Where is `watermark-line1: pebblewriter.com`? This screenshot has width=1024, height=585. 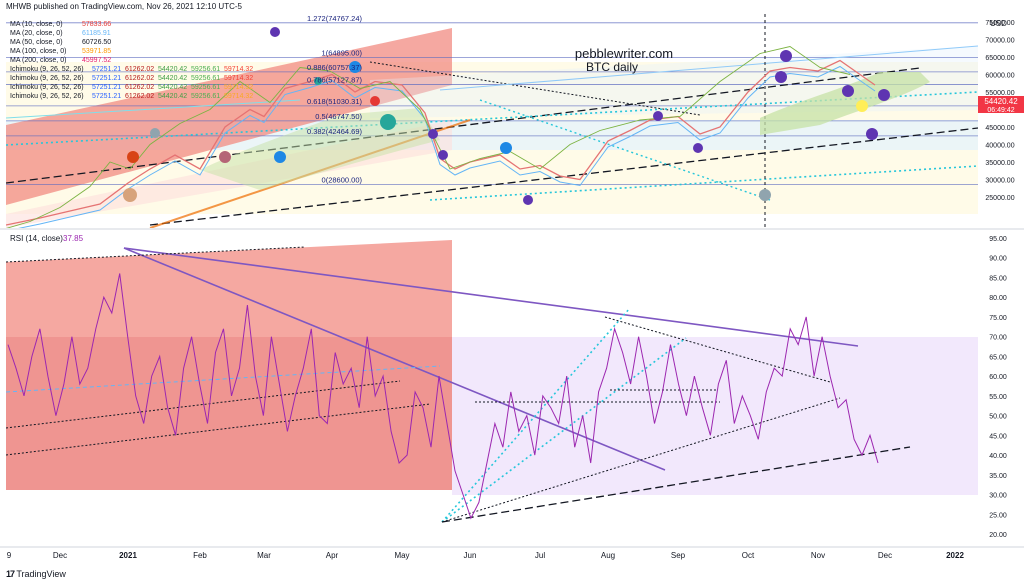 watermark-line1: pebblewriter.com is located at coordinates (624, 53).